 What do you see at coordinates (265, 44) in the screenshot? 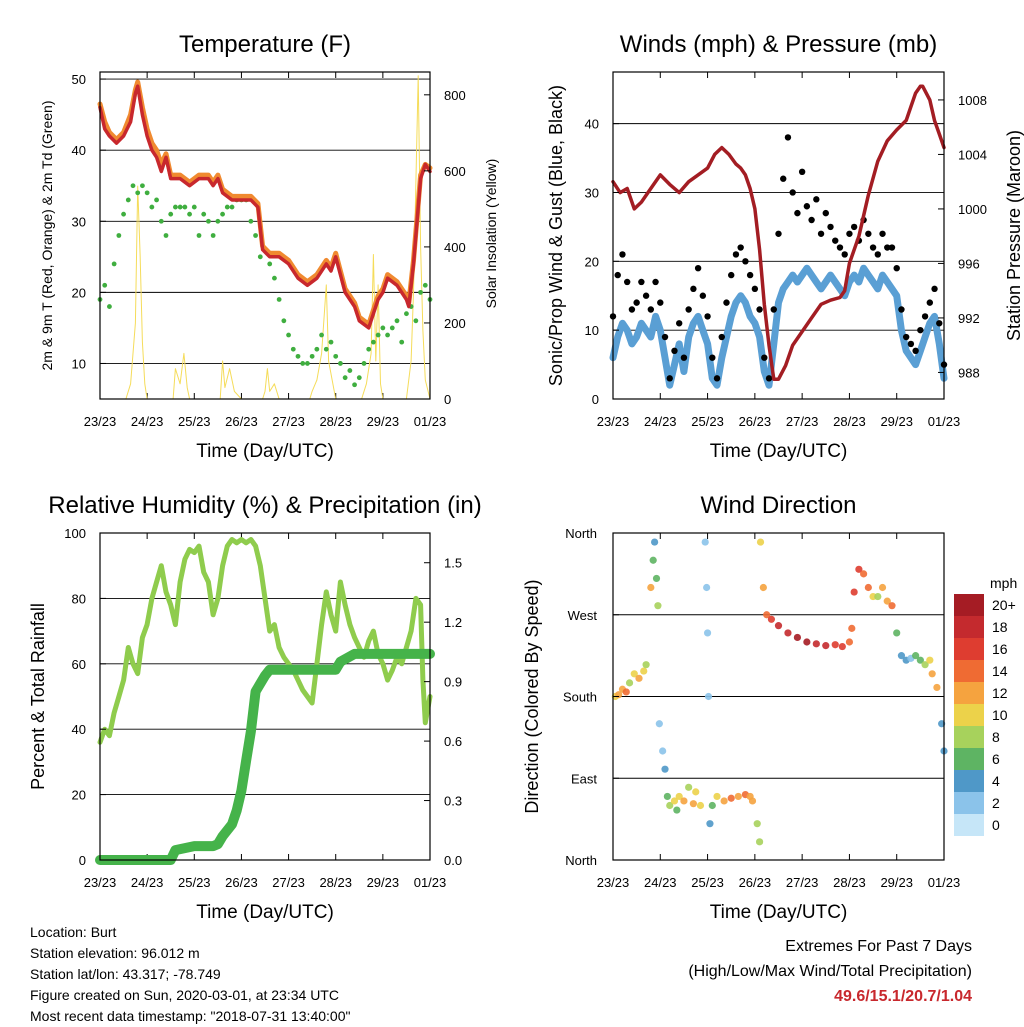
I see `chart-title: Temperature (F)` at bounding box center [265, 44].